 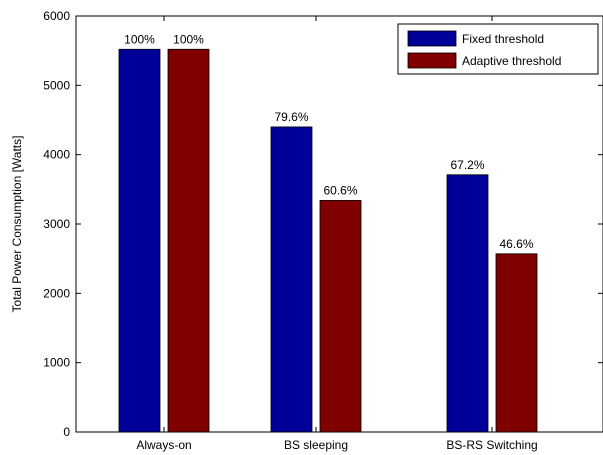 What do you see at coordinates (163, 445) in the screenshot?
I see `x-tick-label-always-on: Always-on` at bounding box center [163, 445].